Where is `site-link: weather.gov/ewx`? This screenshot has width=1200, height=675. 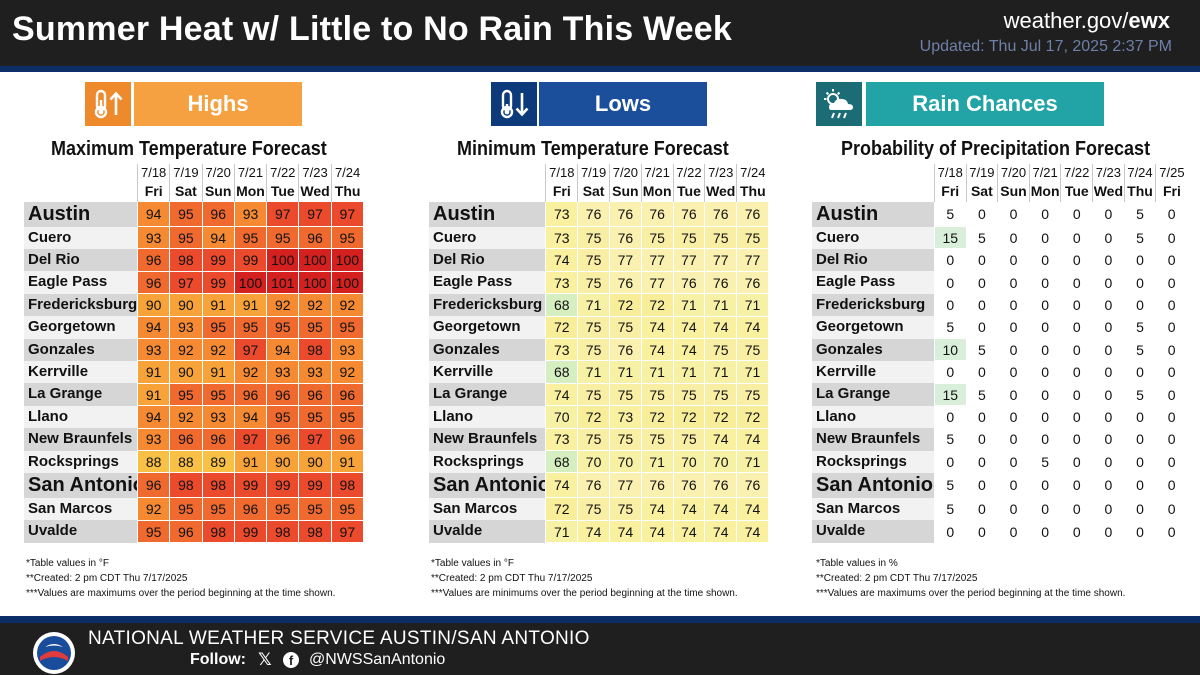
site-link: weather.gov/ewx is located at coordinates (1087, 21).